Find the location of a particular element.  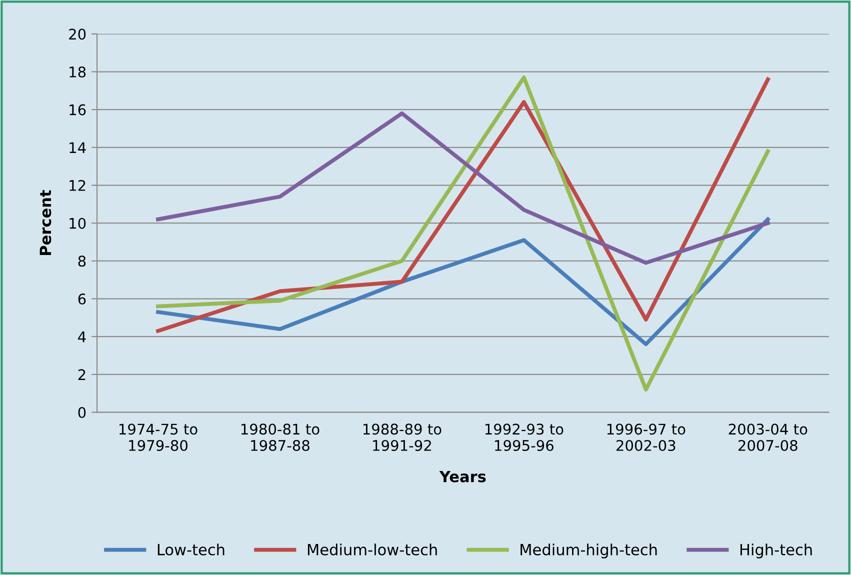

legend-label: Low-tech is located at coordinates (191, 550).